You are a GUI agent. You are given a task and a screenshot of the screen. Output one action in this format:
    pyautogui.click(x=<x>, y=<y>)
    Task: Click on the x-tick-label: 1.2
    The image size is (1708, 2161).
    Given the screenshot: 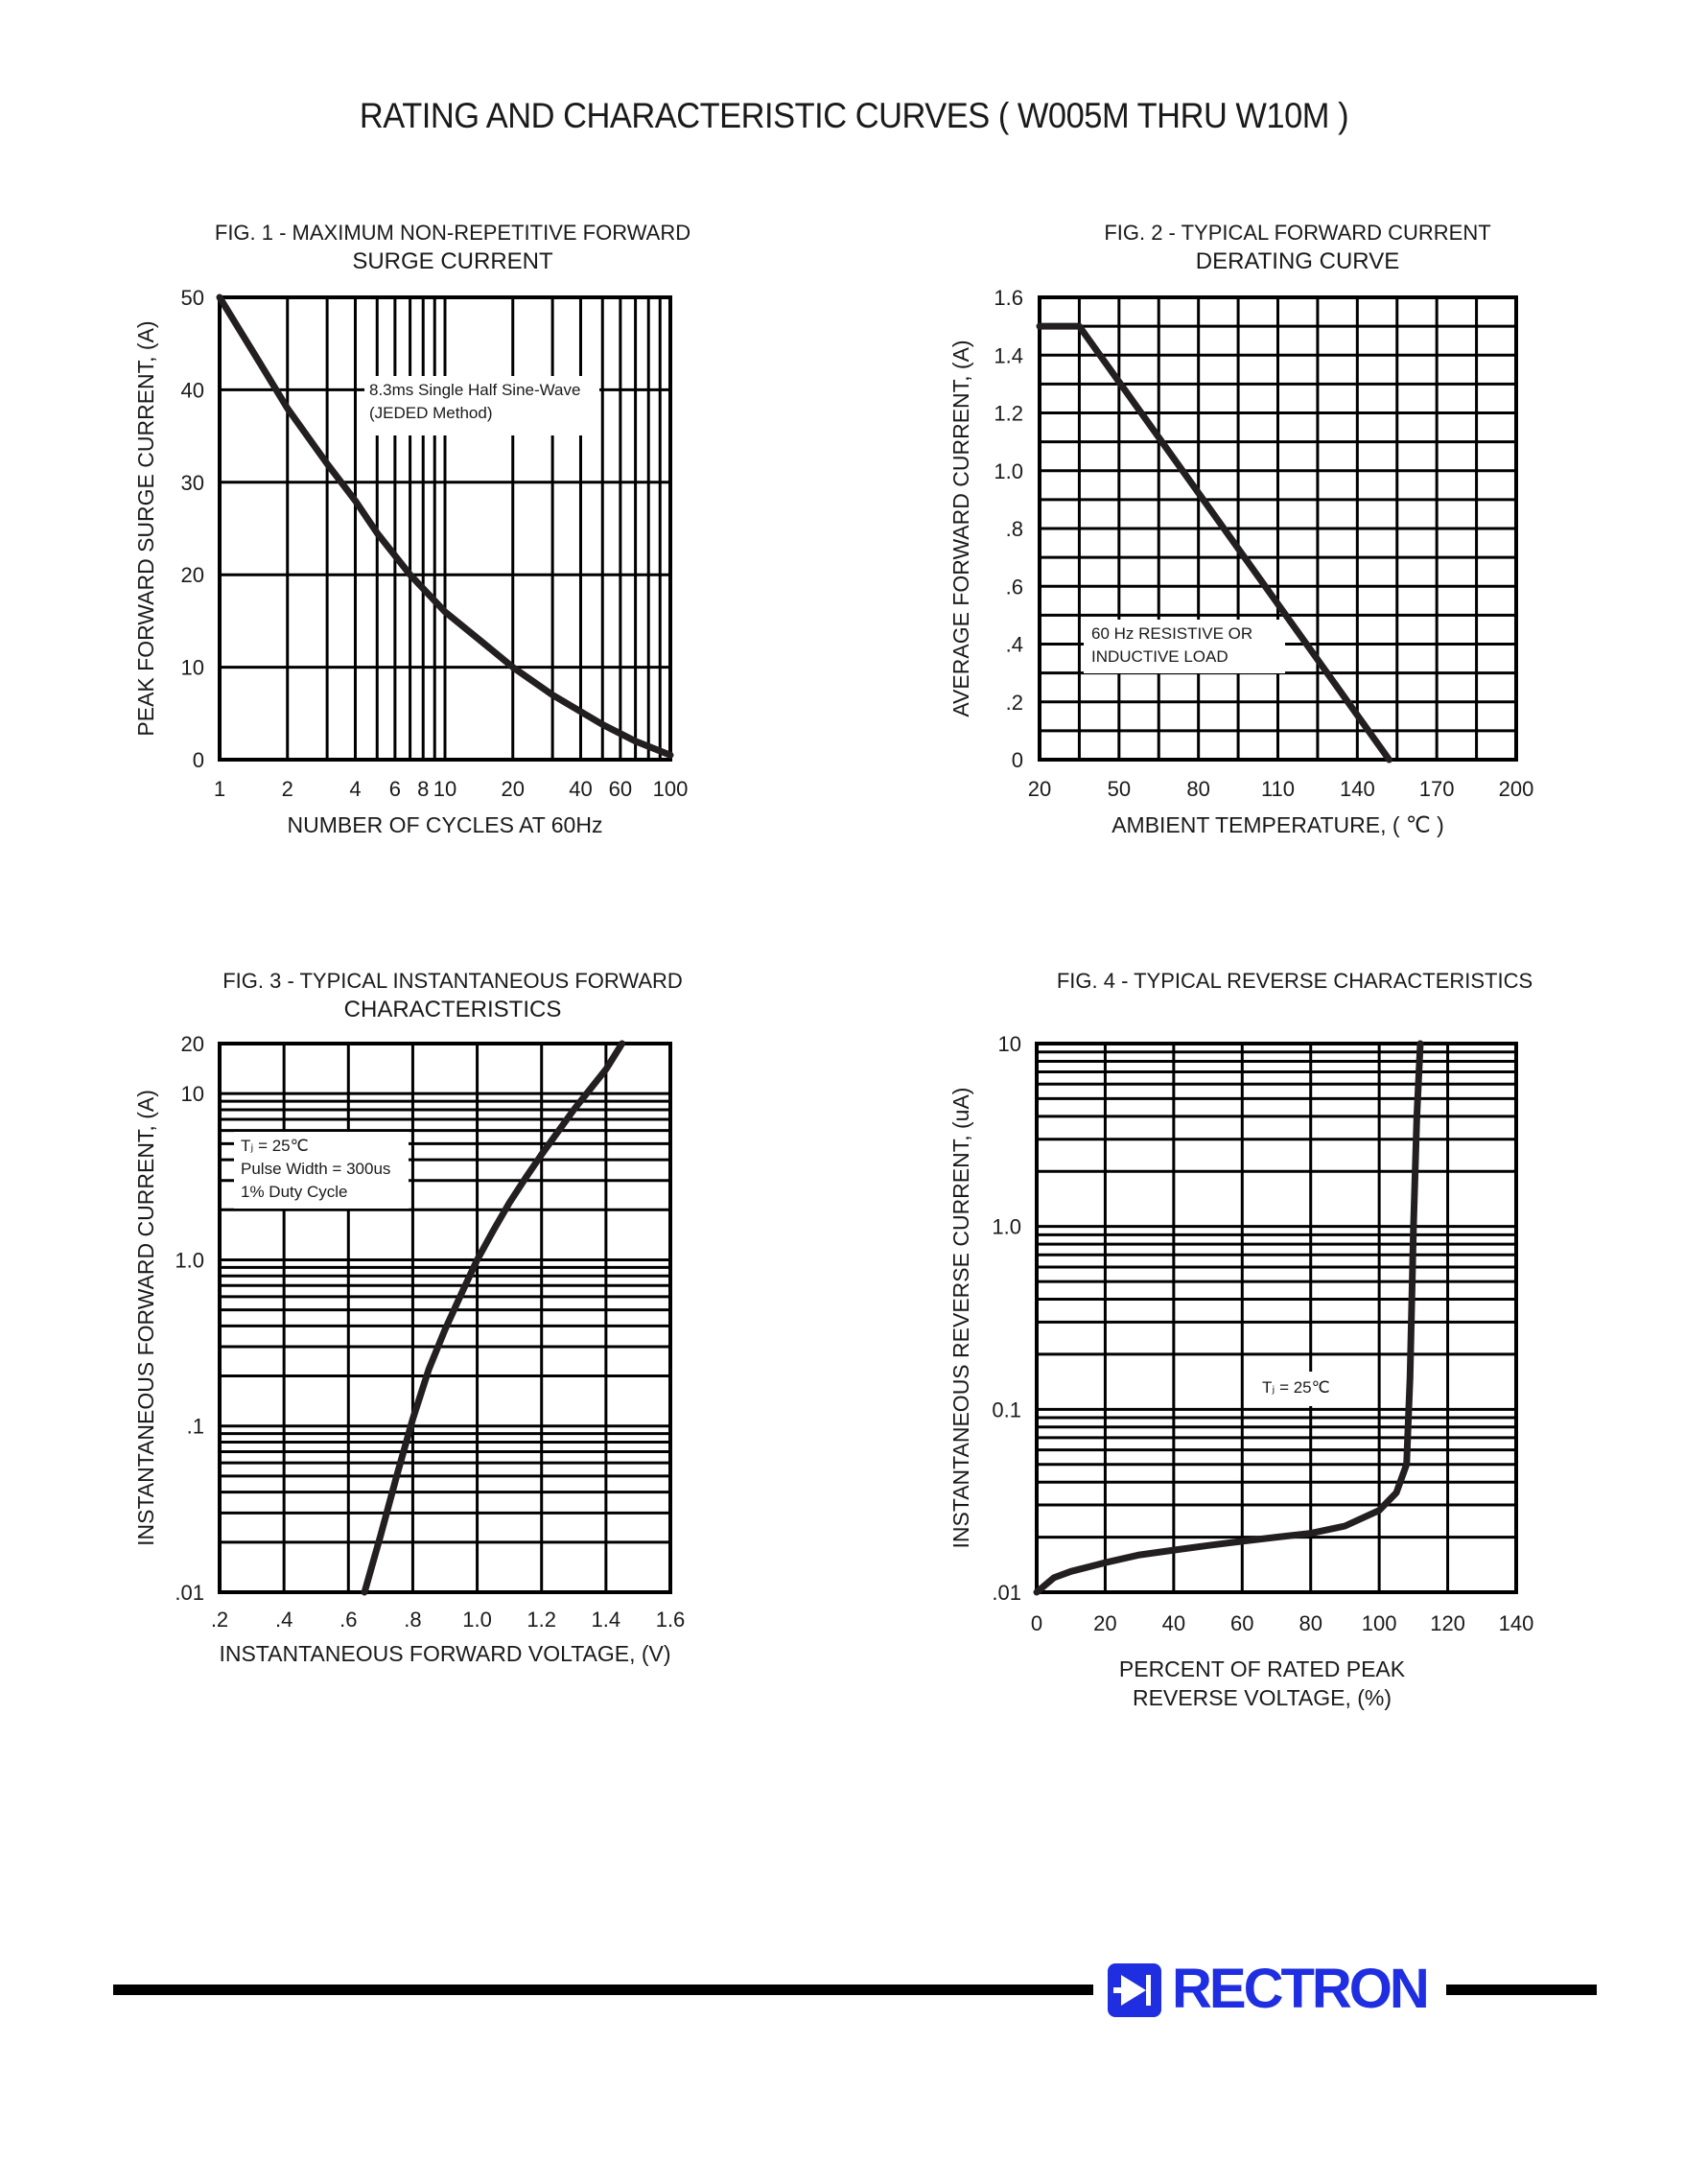 What is the action you would take?
    pyautogui.click(x=541, y=1620)
    